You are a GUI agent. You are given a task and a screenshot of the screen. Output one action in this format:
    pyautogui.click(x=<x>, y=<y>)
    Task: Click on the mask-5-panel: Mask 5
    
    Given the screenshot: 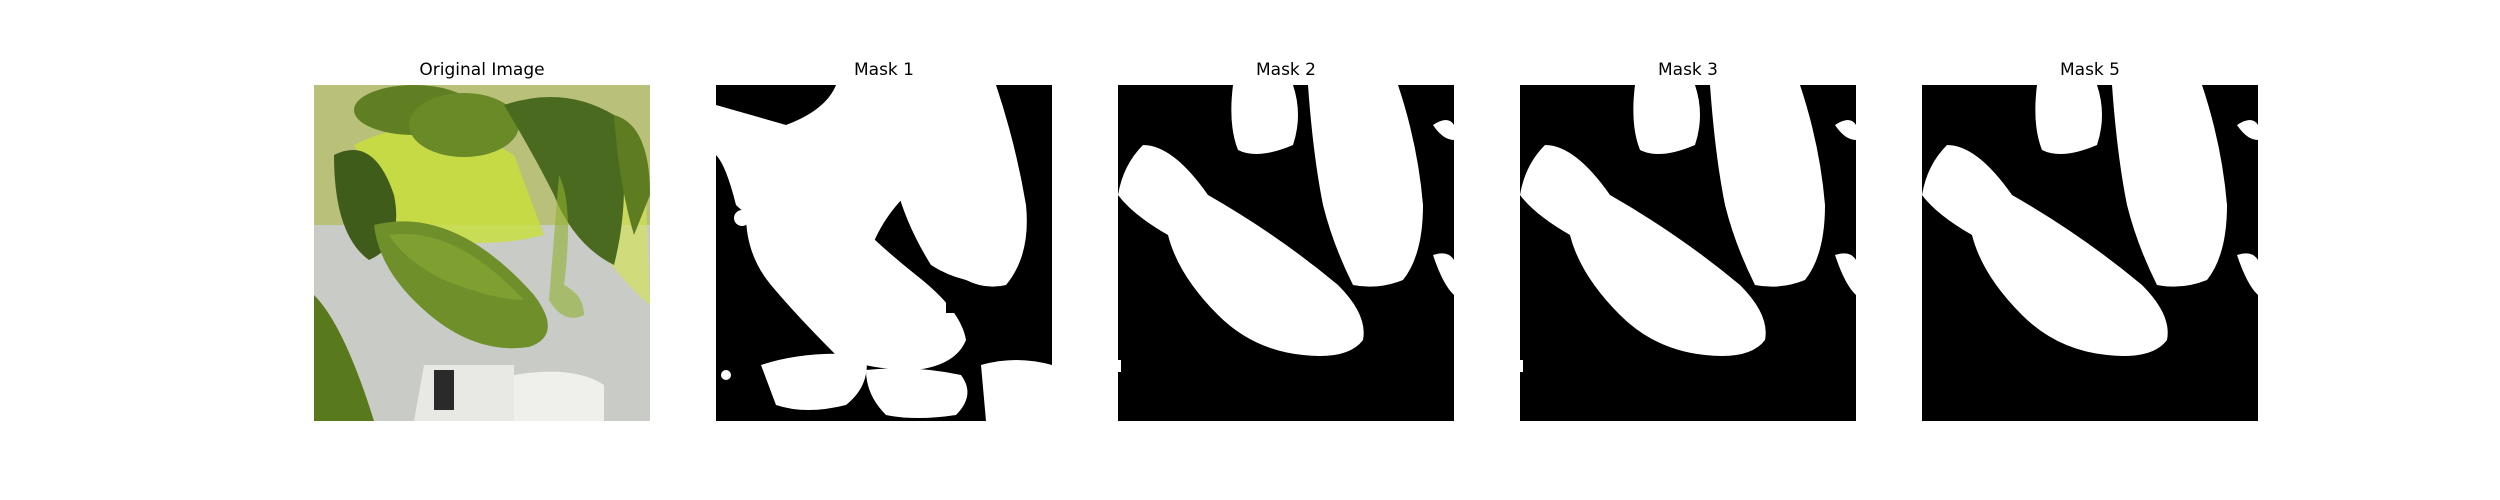 What is the action you would take?
    pyautogui.click(x=2090, y=250)
    